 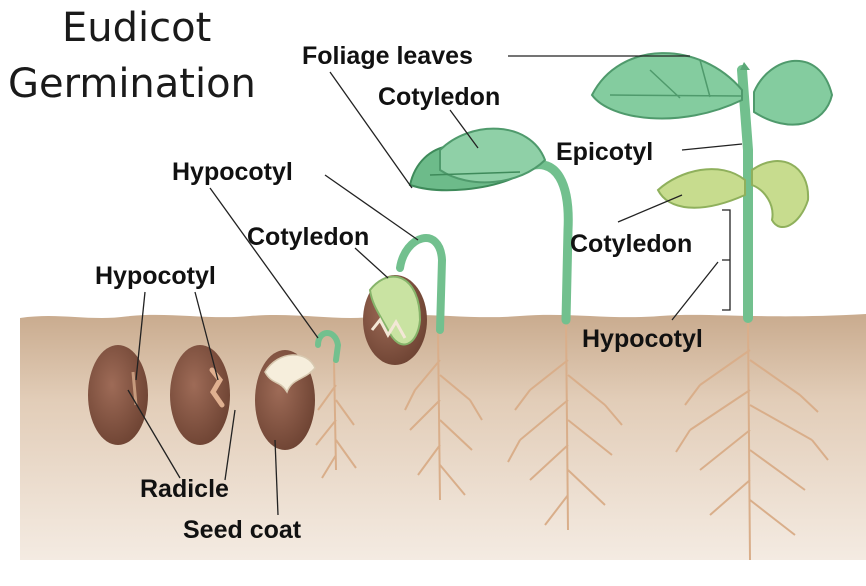 I want to click on stem-stage6, so click(x=745, y=194).